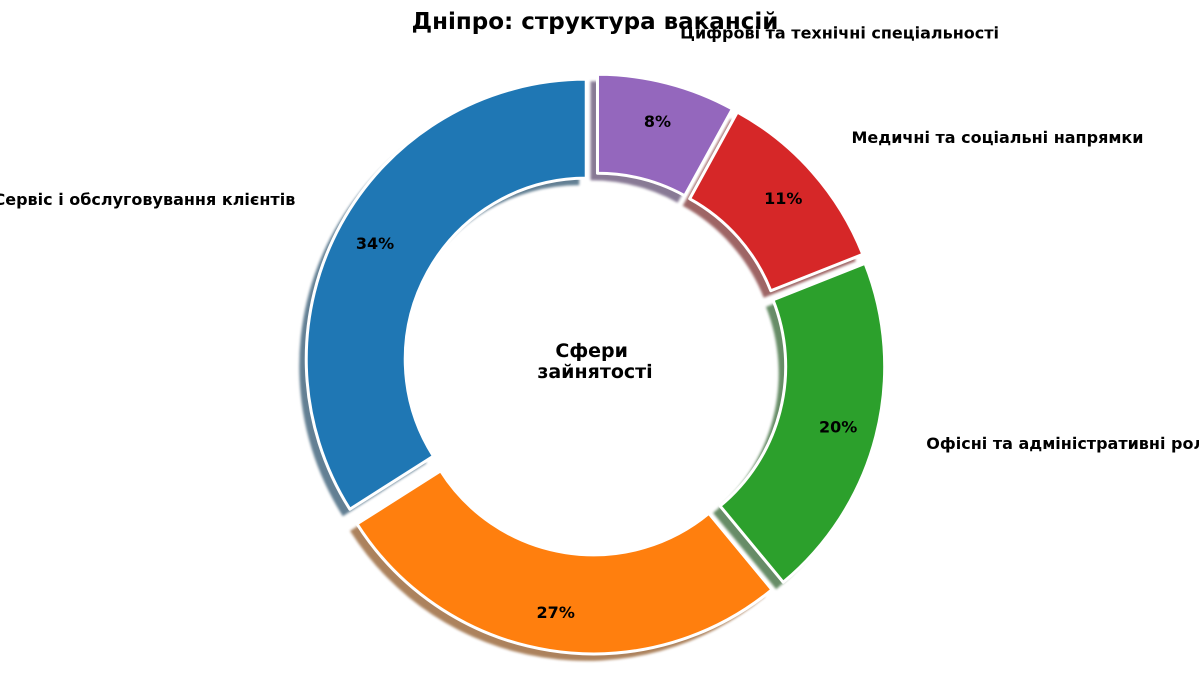  What do you see at coordinates (839, 33) in the screenshot?
I see `category-label-5: Цифрові та технічні спеціальності` at bounding box center [839, 33].